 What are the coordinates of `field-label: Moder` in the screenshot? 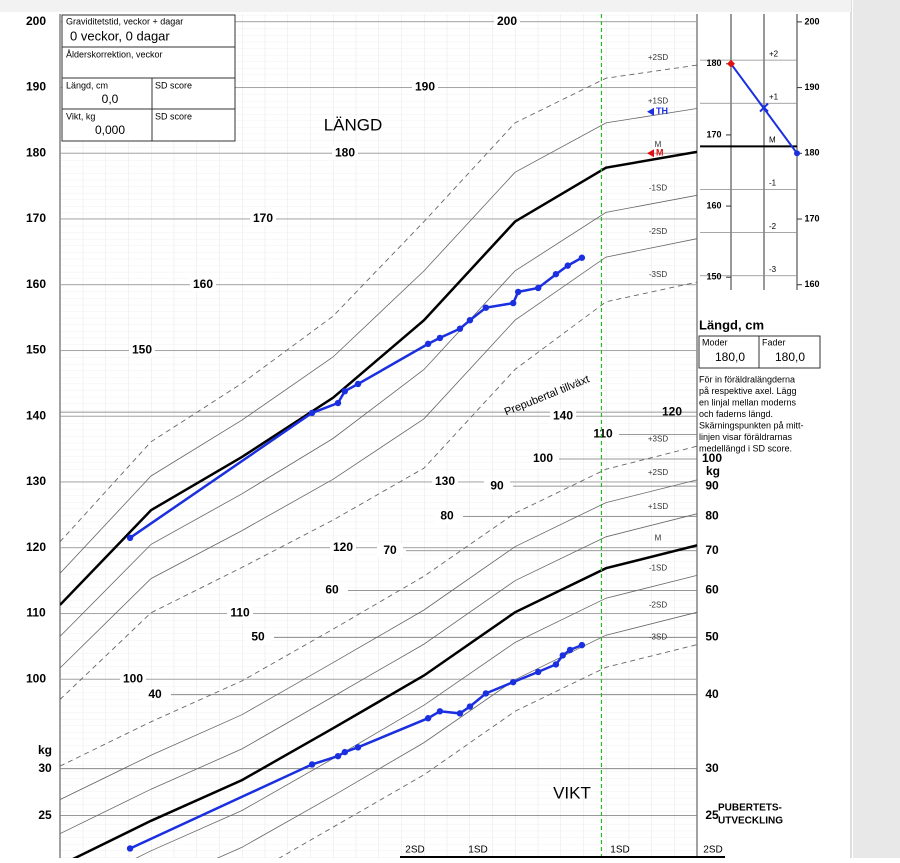 It's located at (715, 342).